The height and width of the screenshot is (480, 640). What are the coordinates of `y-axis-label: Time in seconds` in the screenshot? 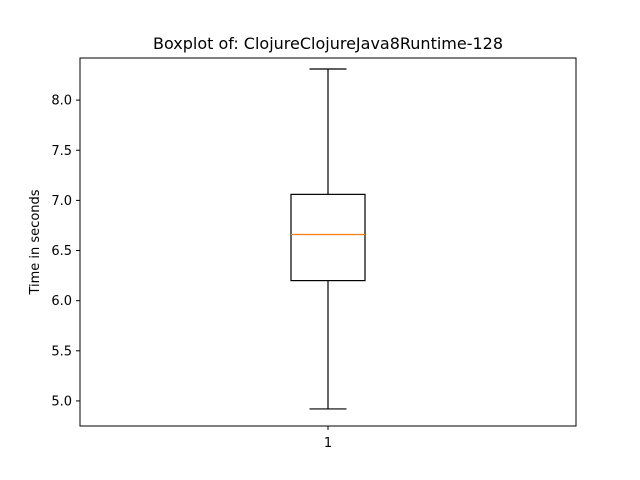 It's located at (35, 242).